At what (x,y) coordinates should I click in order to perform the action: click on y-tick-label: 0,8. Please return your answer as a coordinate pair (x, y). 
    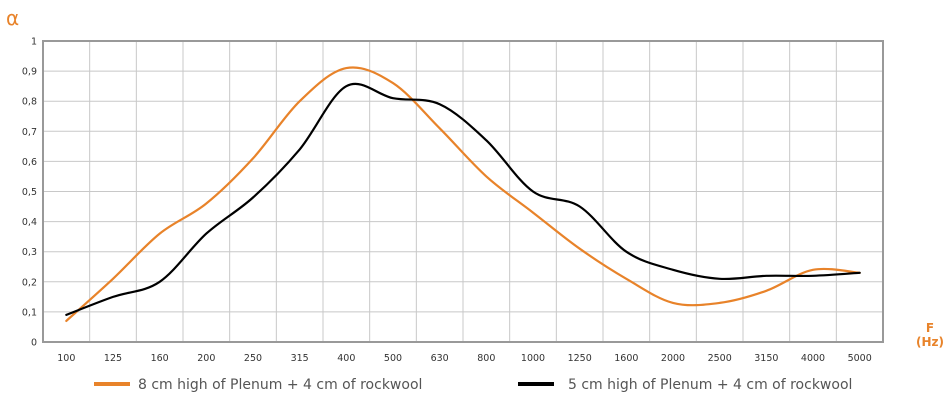
    Looking at the image, I should click on (29, 102).